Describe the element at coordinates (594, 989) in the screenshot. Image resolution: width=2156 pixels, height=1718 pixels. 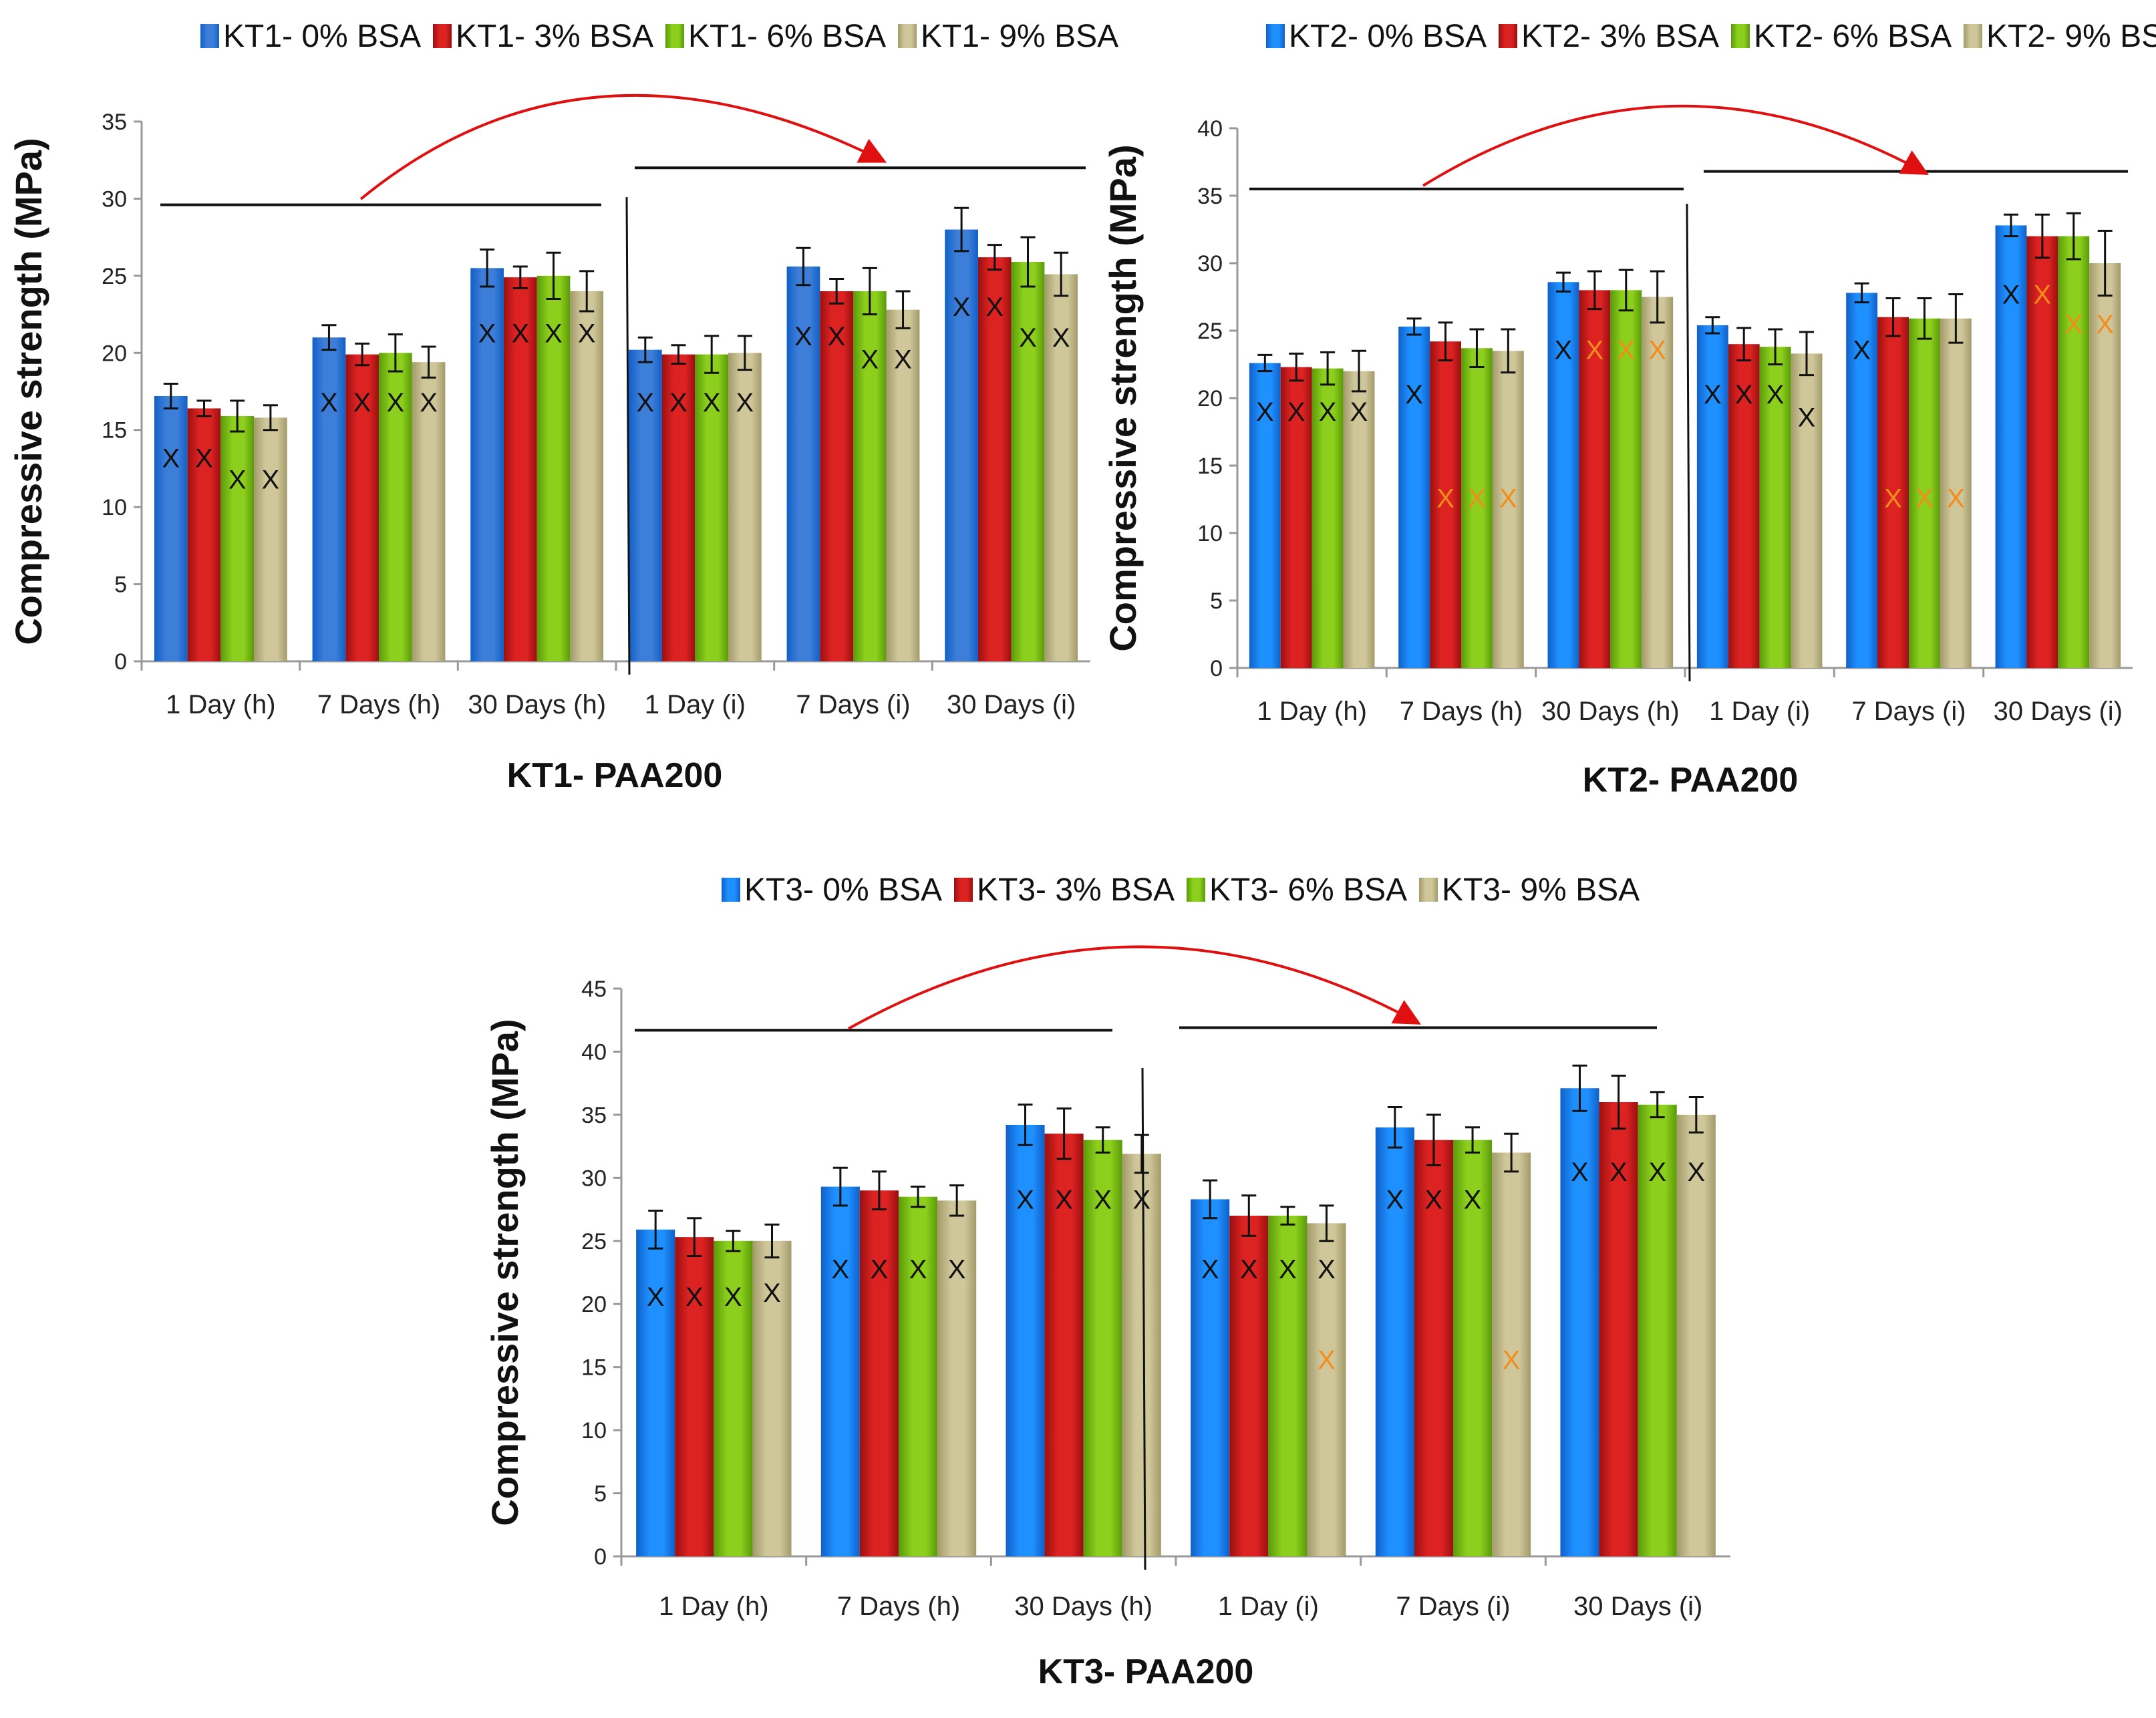
I see `y-tick-label: 45` at that location.